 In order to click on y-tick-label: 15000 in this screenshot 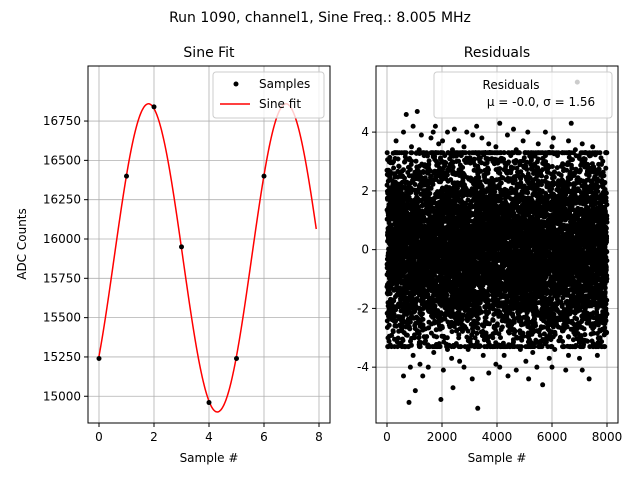, I will do `click(62, 396)`.